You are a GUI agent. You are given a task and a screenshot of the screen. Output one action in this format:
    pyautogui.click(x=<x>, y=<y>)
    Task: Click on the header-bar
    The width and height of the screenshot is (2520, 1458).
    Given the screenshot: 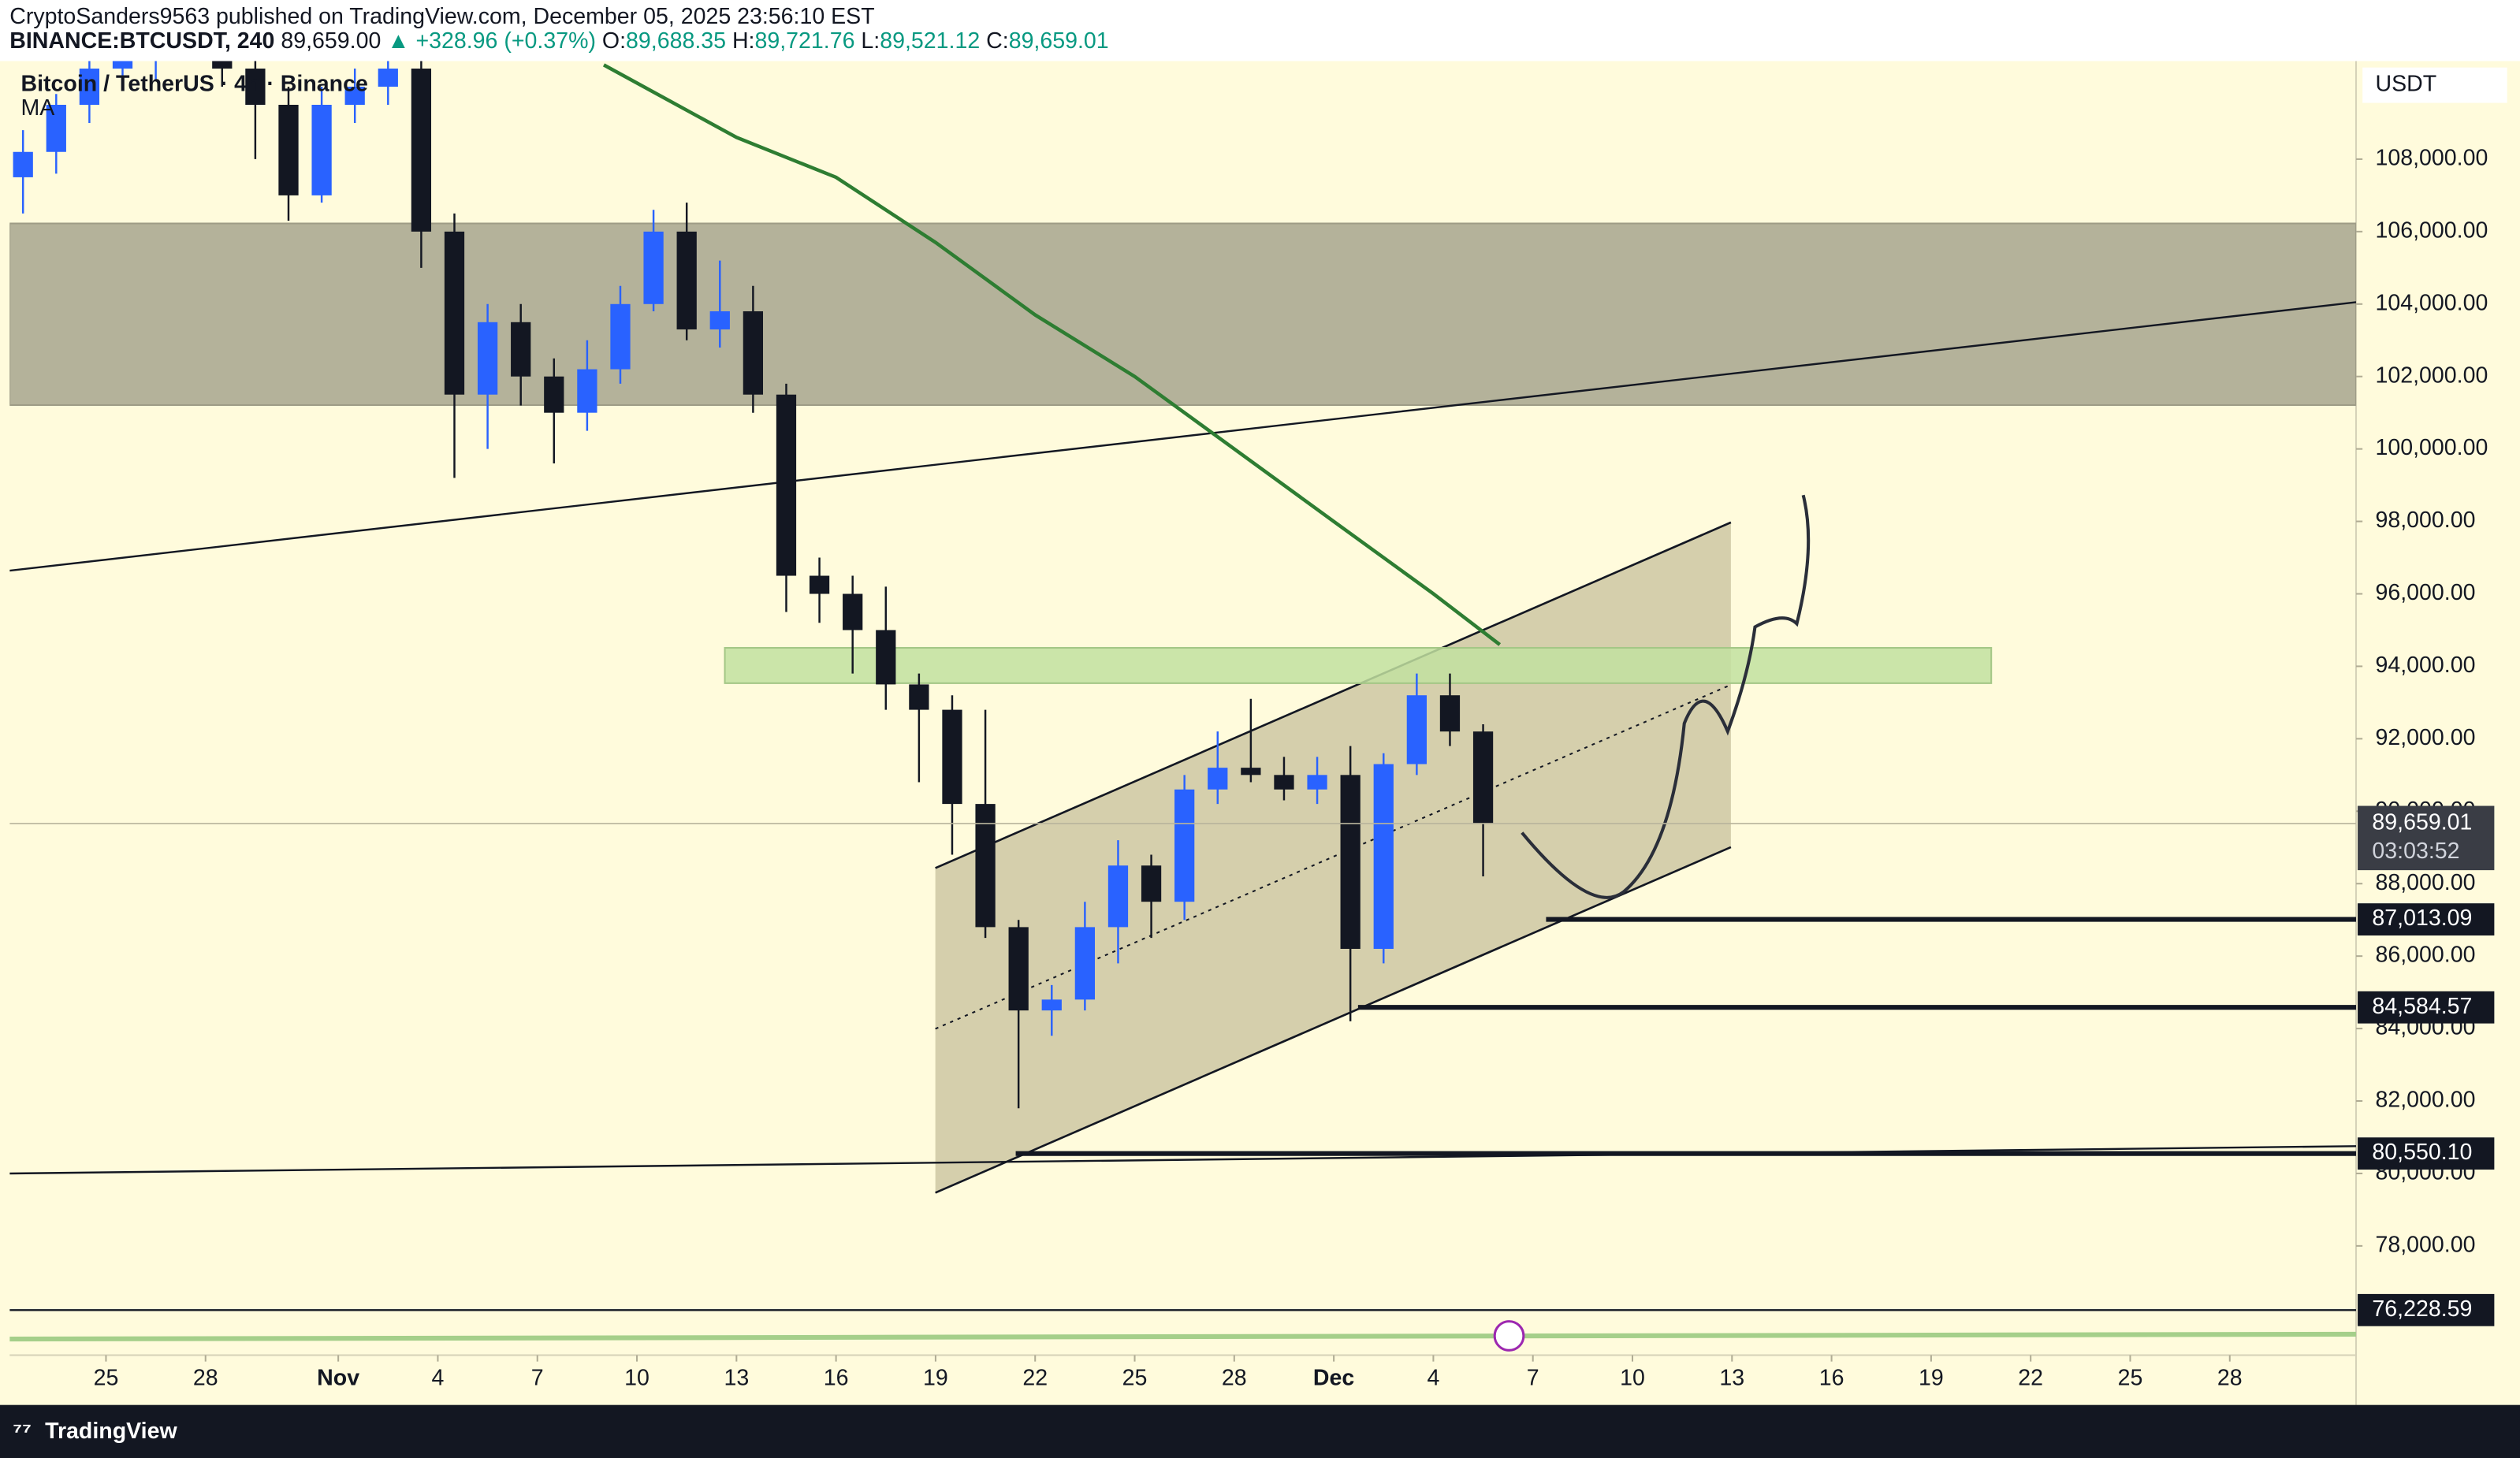 What is the action you would take?
    pyautogui.click(x=1260, y=31)
    